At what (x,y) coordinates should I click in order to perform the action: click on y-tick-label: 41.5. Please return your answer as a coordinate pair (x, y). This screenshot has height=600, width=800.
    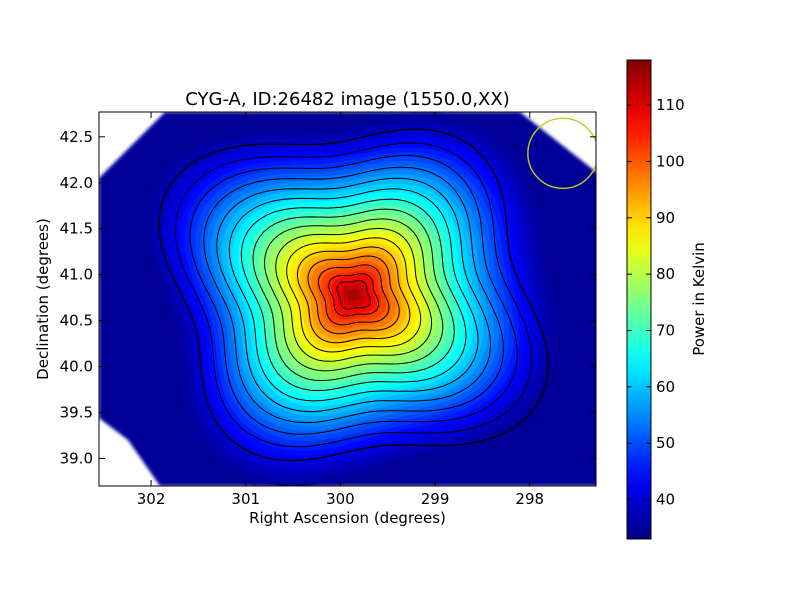
    Looking at the image, I should click on (76, 229).